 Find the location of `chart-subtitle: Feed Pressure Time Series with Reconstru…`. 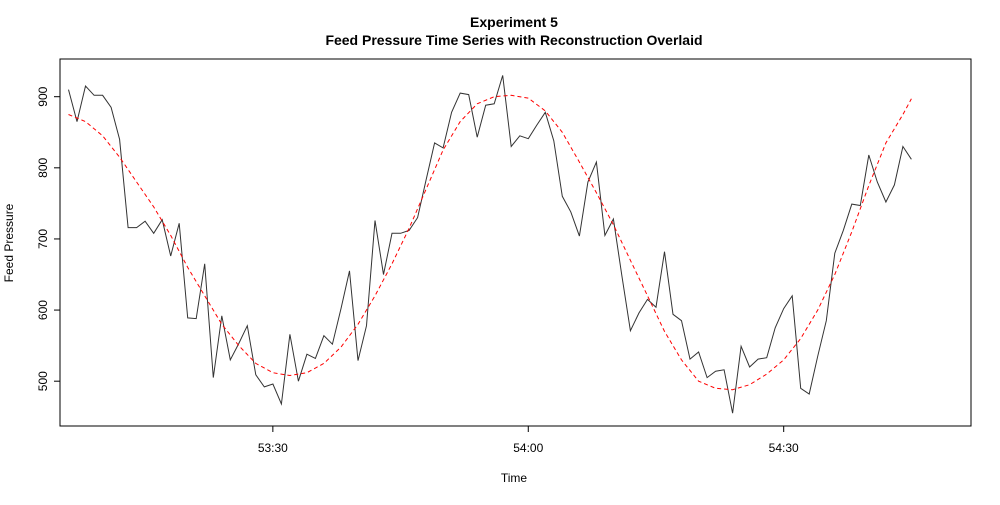

chart-subtitle: Feed Pressure Time Series with Reconstru… is located at coordinates (513, 40).